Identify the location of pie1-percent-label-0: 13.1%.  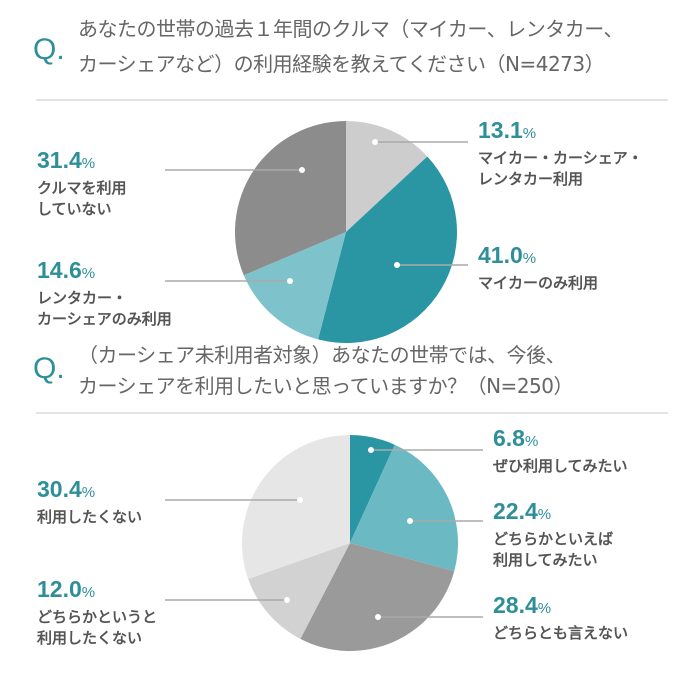
(507, 130).